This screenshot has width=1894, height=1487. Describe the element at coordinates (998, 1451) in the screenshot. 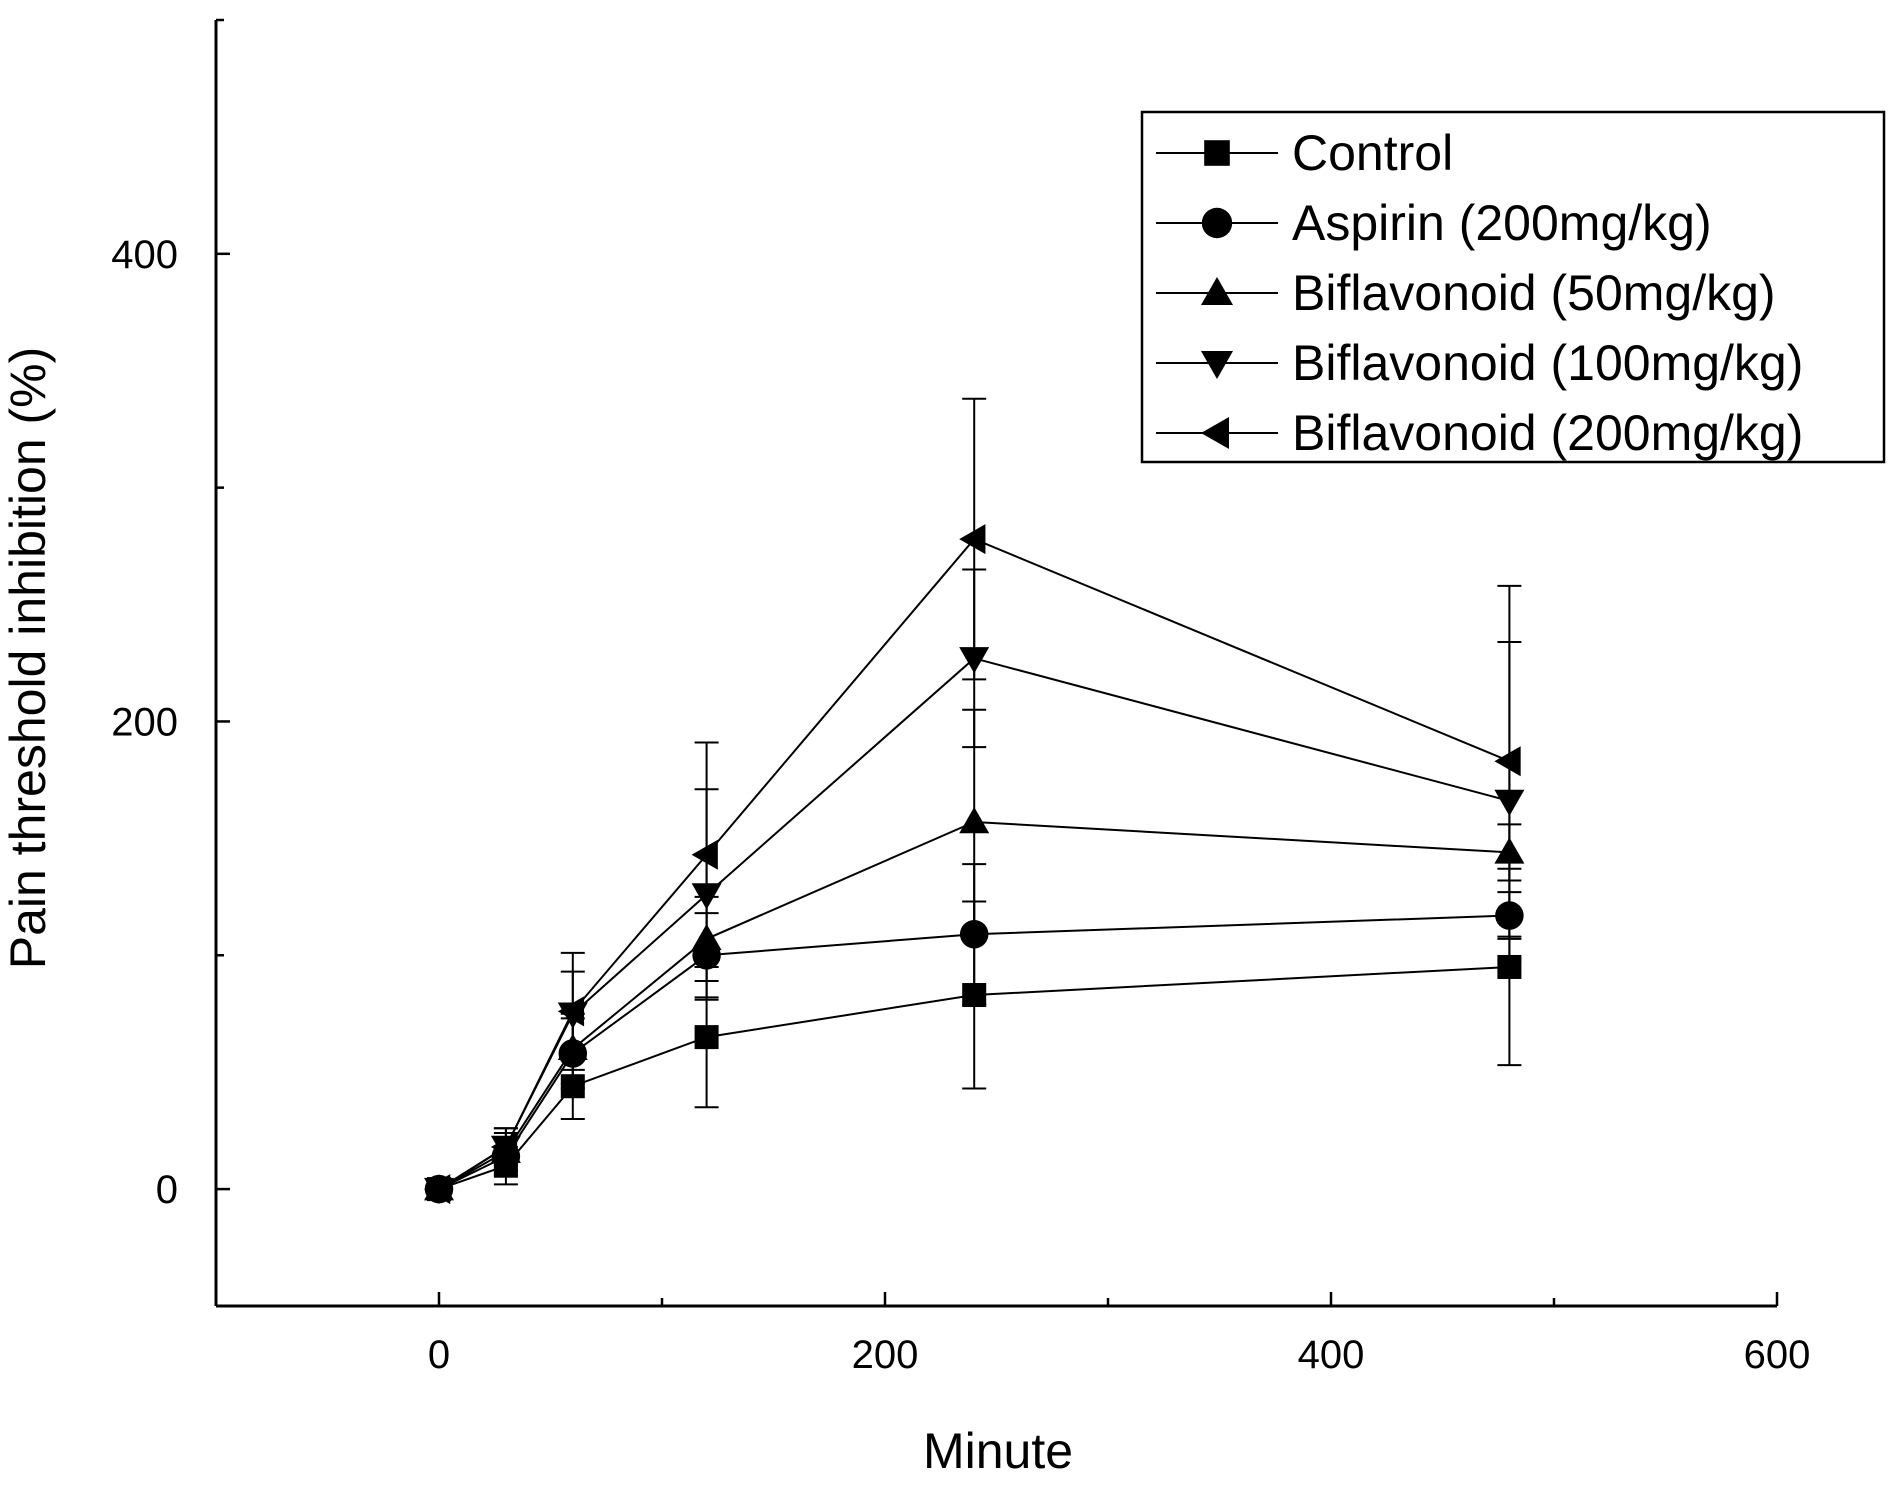

I see `x-axis-title: Minute` at that location.